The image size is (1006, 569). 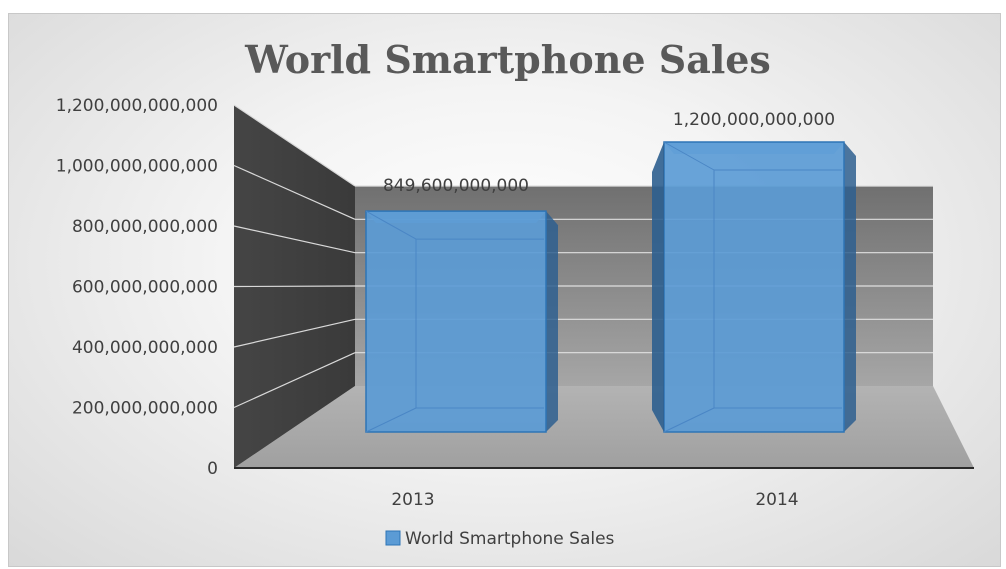 What do you see at coordinates (412, 500) in the screenshot?
I see `x-tick-label: 2013` at bounding box center [412, 500].